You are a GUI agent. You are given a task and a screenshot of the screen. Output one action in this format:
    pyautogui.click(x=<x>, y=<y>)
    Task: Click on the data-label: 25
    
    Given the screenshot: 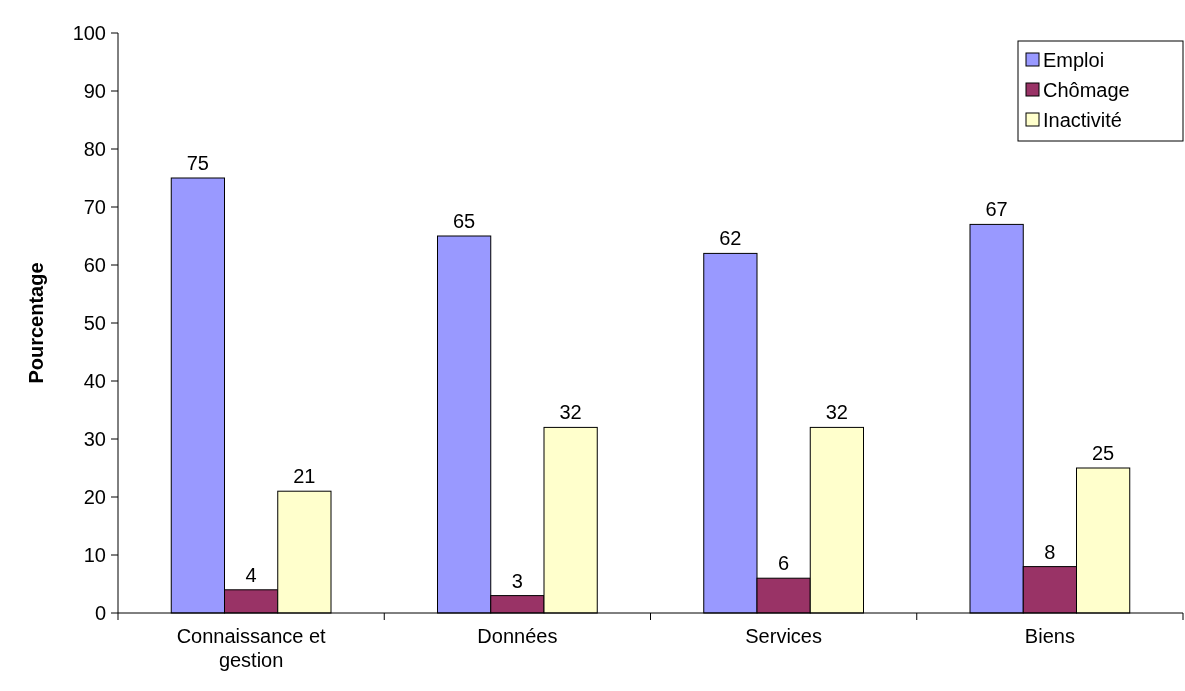 What is the action you would take?
    pyautogui.click(x=1103, y=453)
    